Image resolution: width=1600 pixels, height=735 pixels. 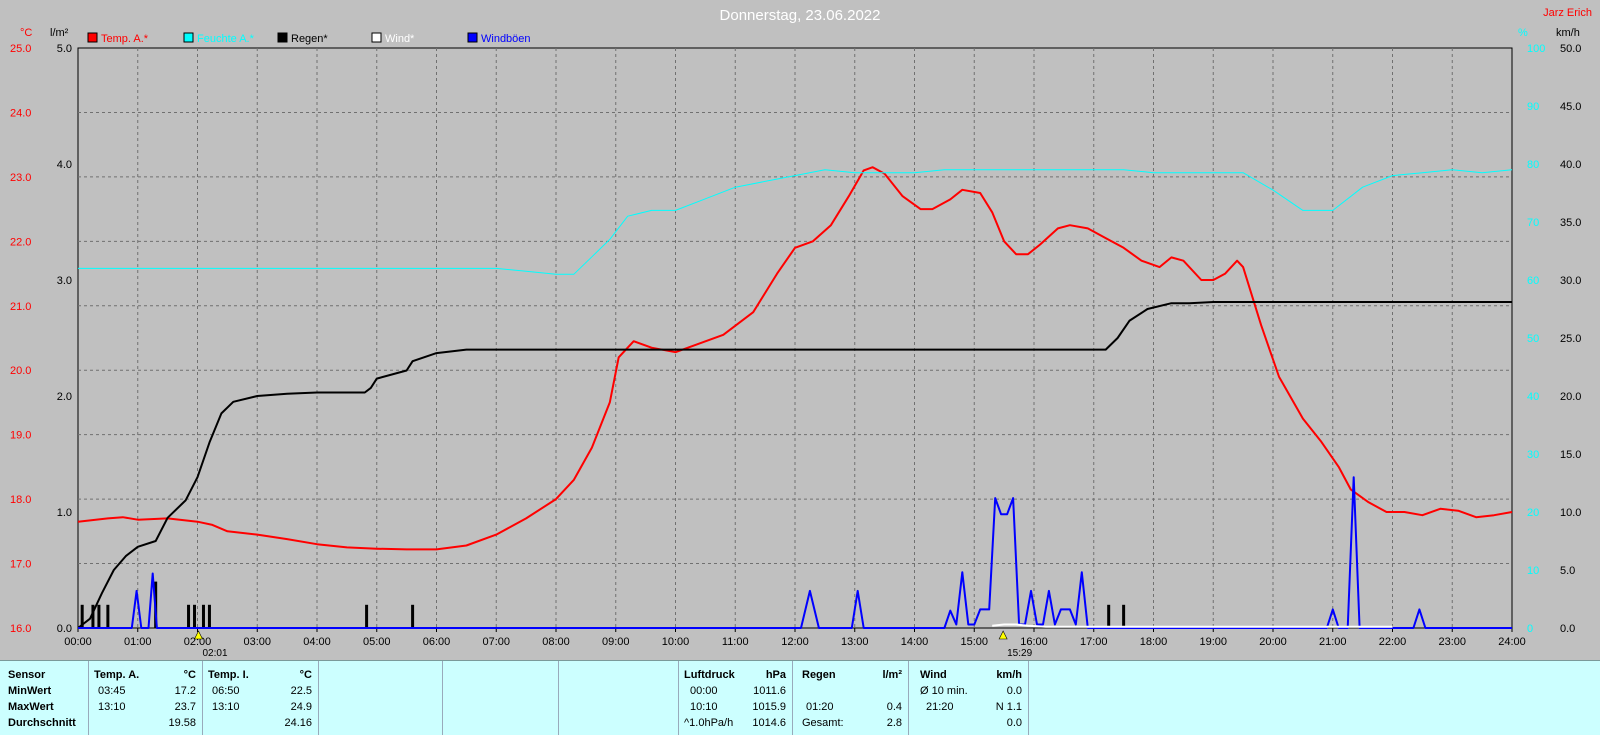 I want to click on wind-tick-label: 30.0, so click(x=1570, y=281).